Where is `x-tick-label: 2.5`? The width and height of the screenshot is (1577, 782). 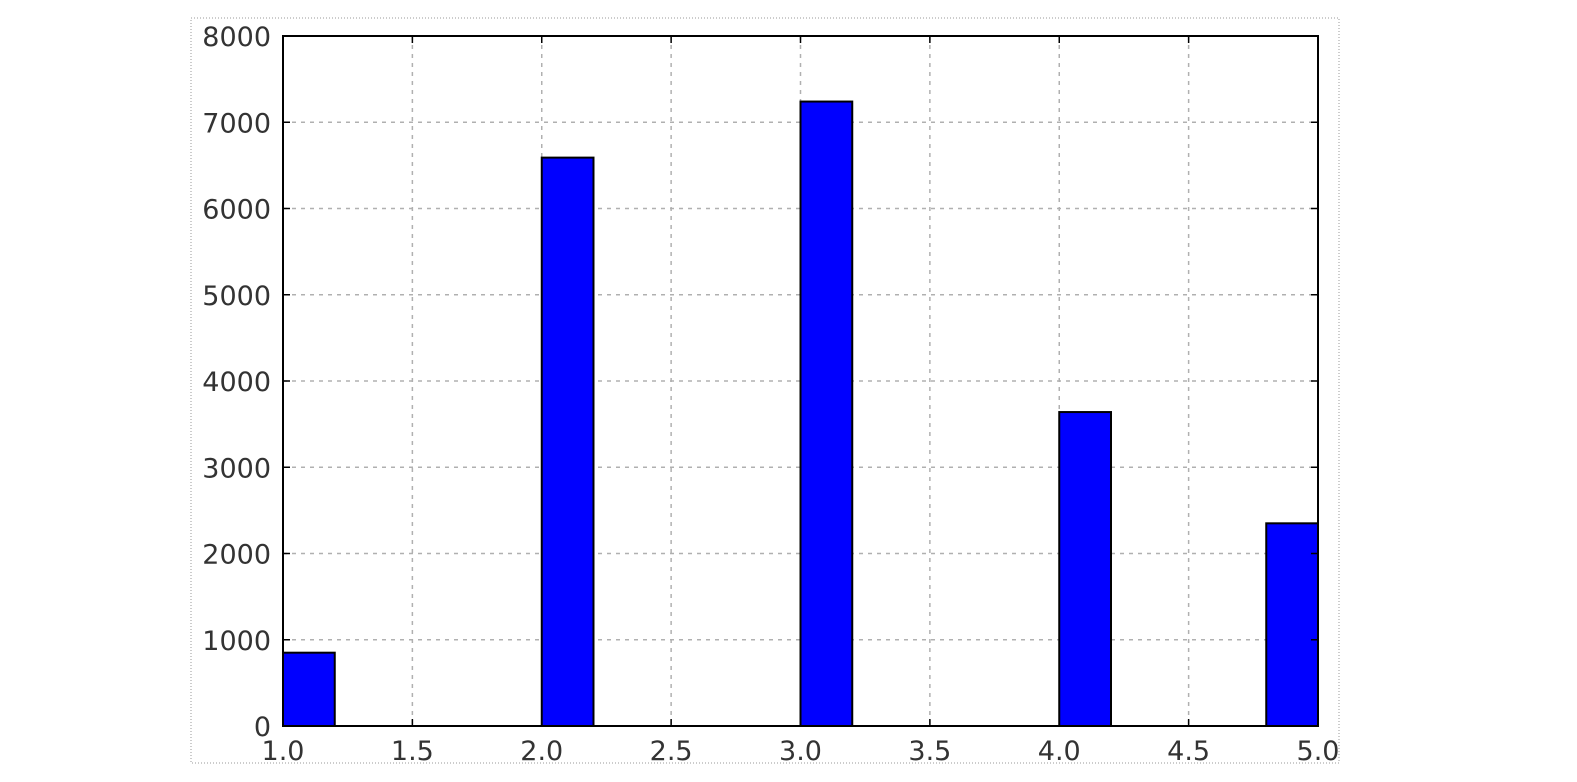
x-tick-label: 2.5 is located at coordinates (671, 751).